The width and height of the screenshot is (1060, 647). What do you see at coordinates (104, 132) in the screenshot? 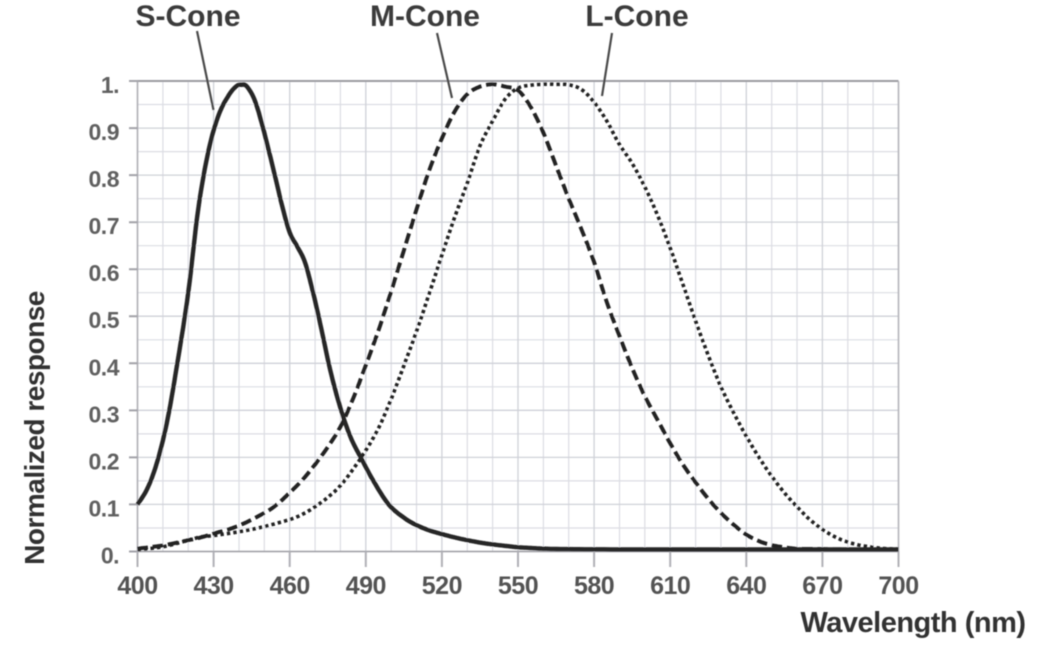
I see `svg-text: 0.9` at bounding box center [104, 132].